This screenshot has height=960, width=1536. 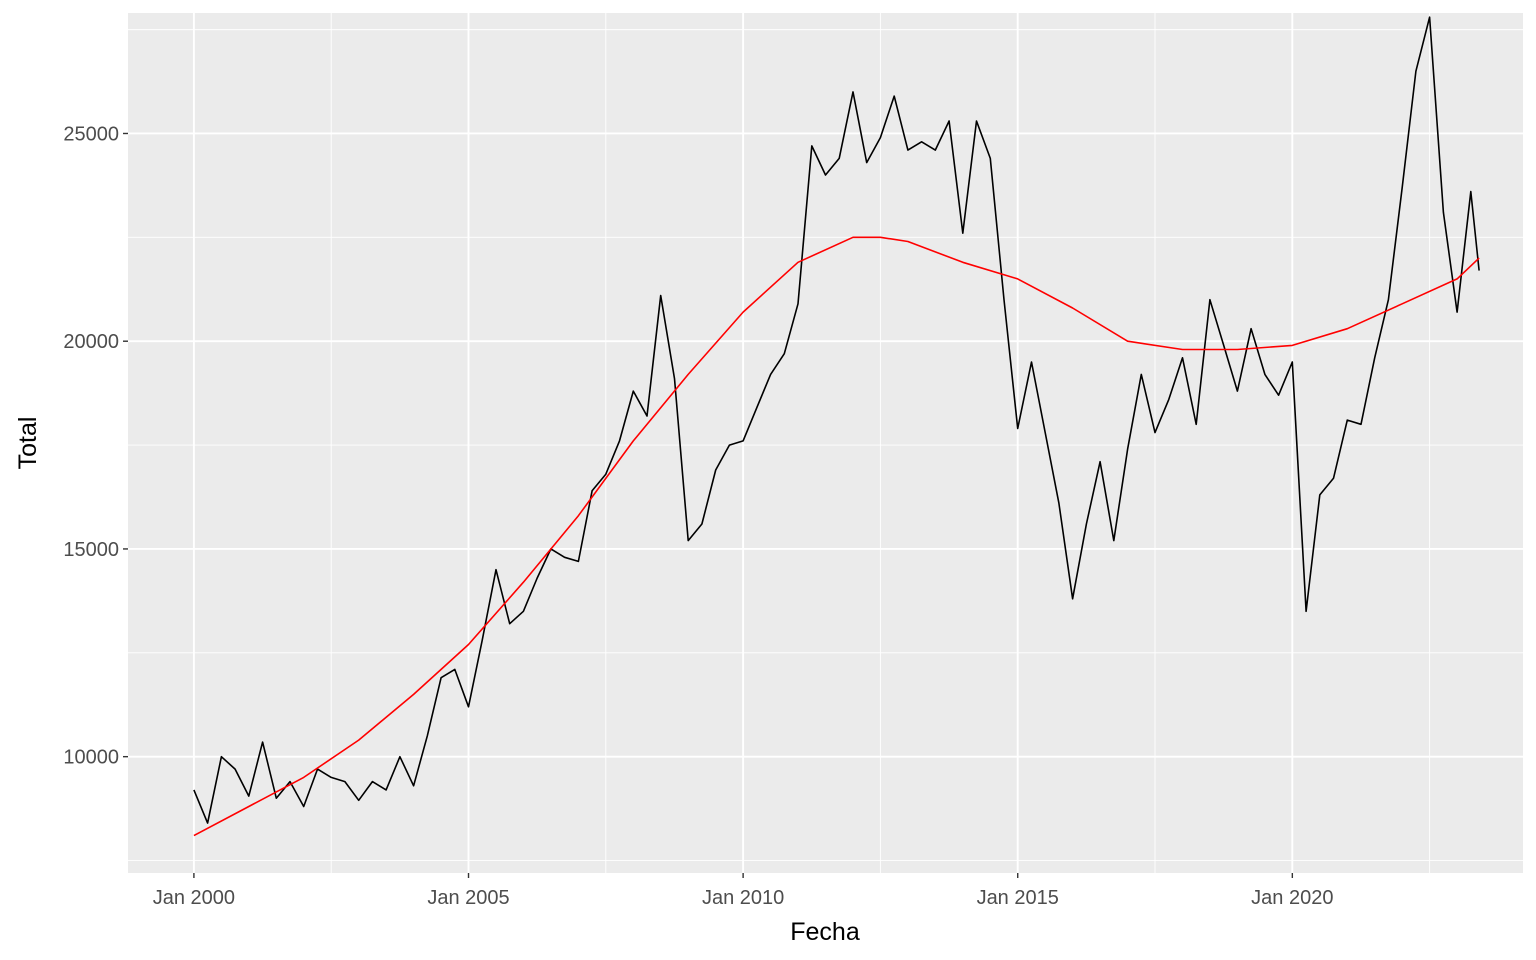 What do you see at coordinates (194, 898) in the screenshot?
I see `x-tick-label: Jan 2000` at bounding box center [194, 898].